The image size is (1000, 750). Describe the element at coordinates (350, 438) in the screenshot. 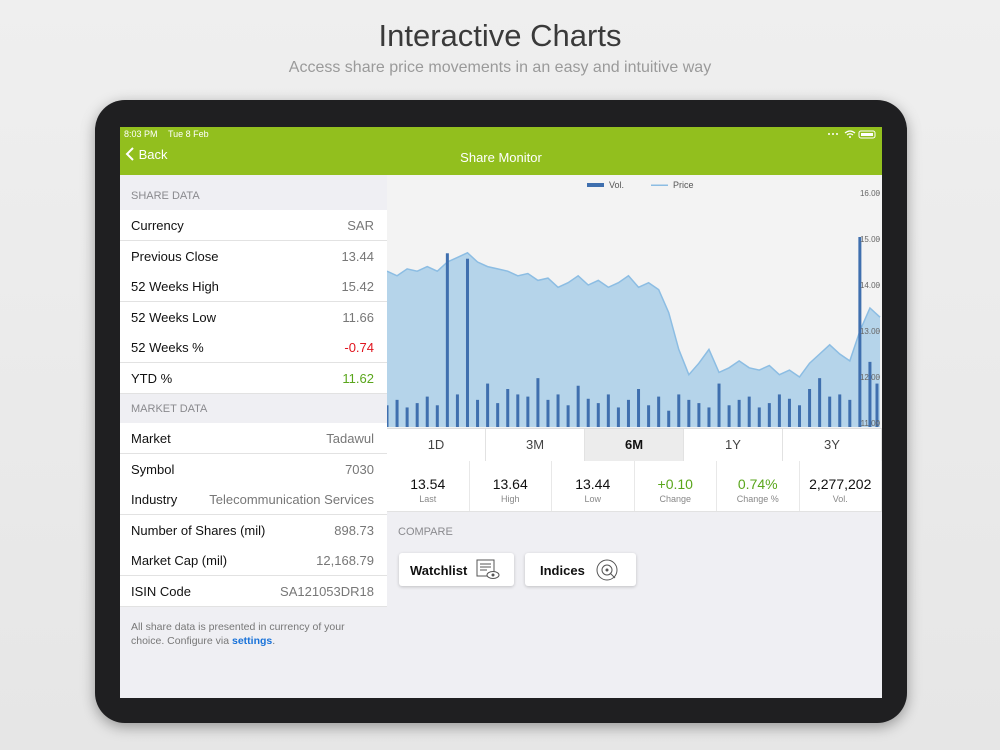

I see `row-value: Tadawul` at that location.